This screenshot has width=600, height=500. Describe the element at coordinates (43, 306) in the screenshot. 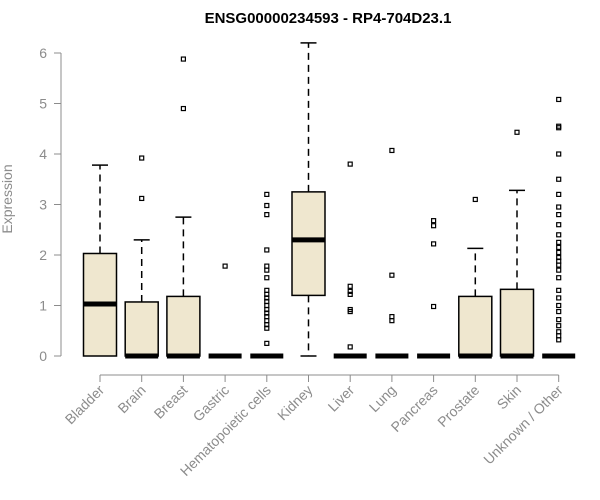

I see `y-tick-label: 1` at that location.